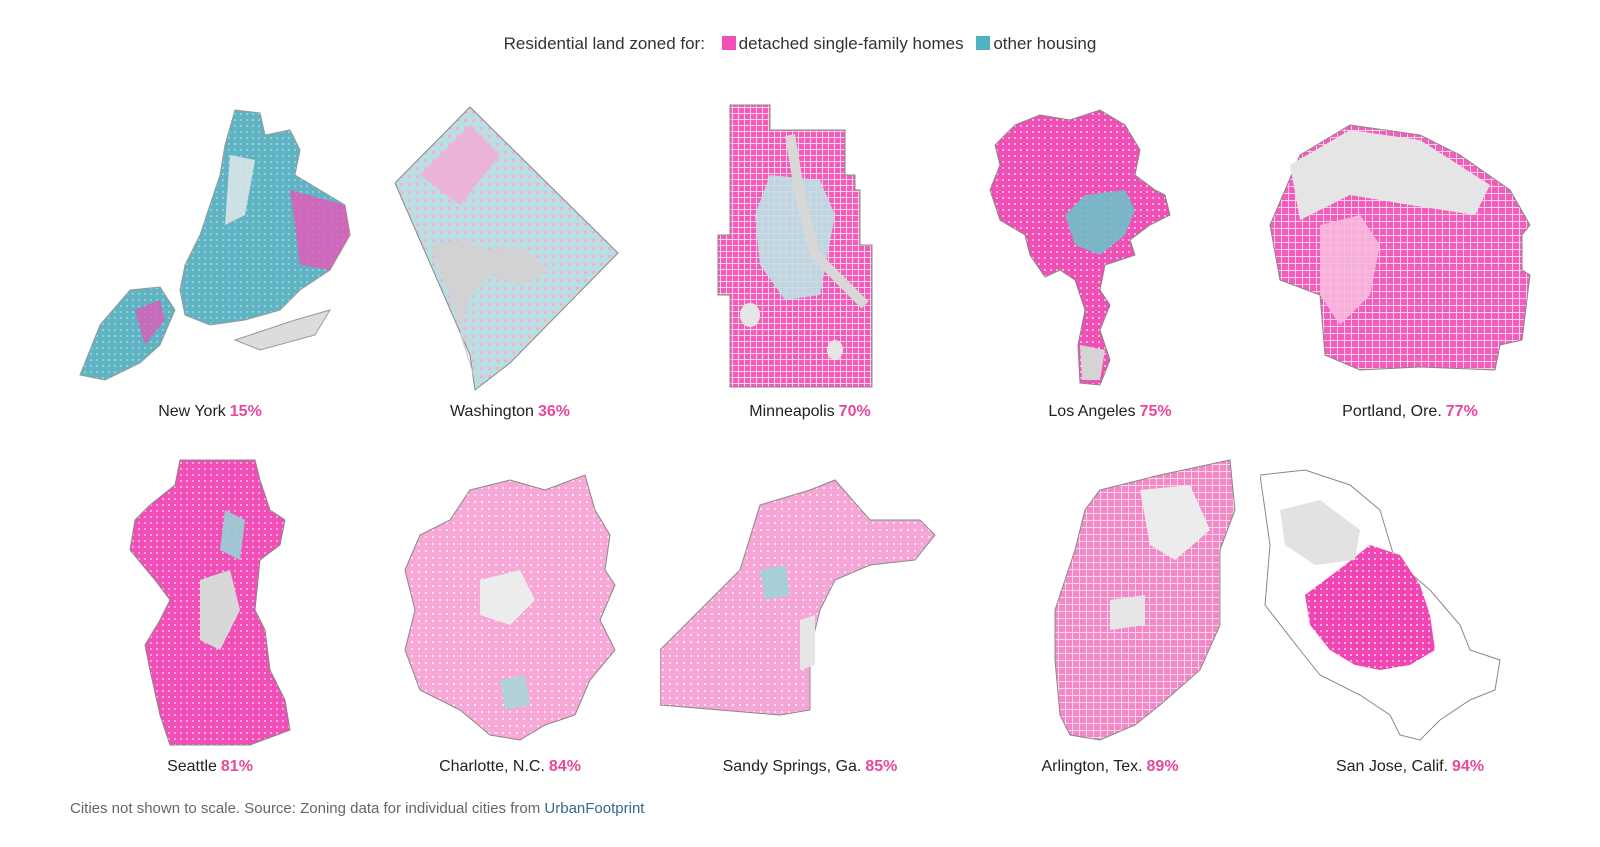 This screenshot has height=847, width=1600. What do you see at coordinates (1092, 411) in the screenshot?
I see `city-name: Los Angeles` at bounding box center [1092, 411].